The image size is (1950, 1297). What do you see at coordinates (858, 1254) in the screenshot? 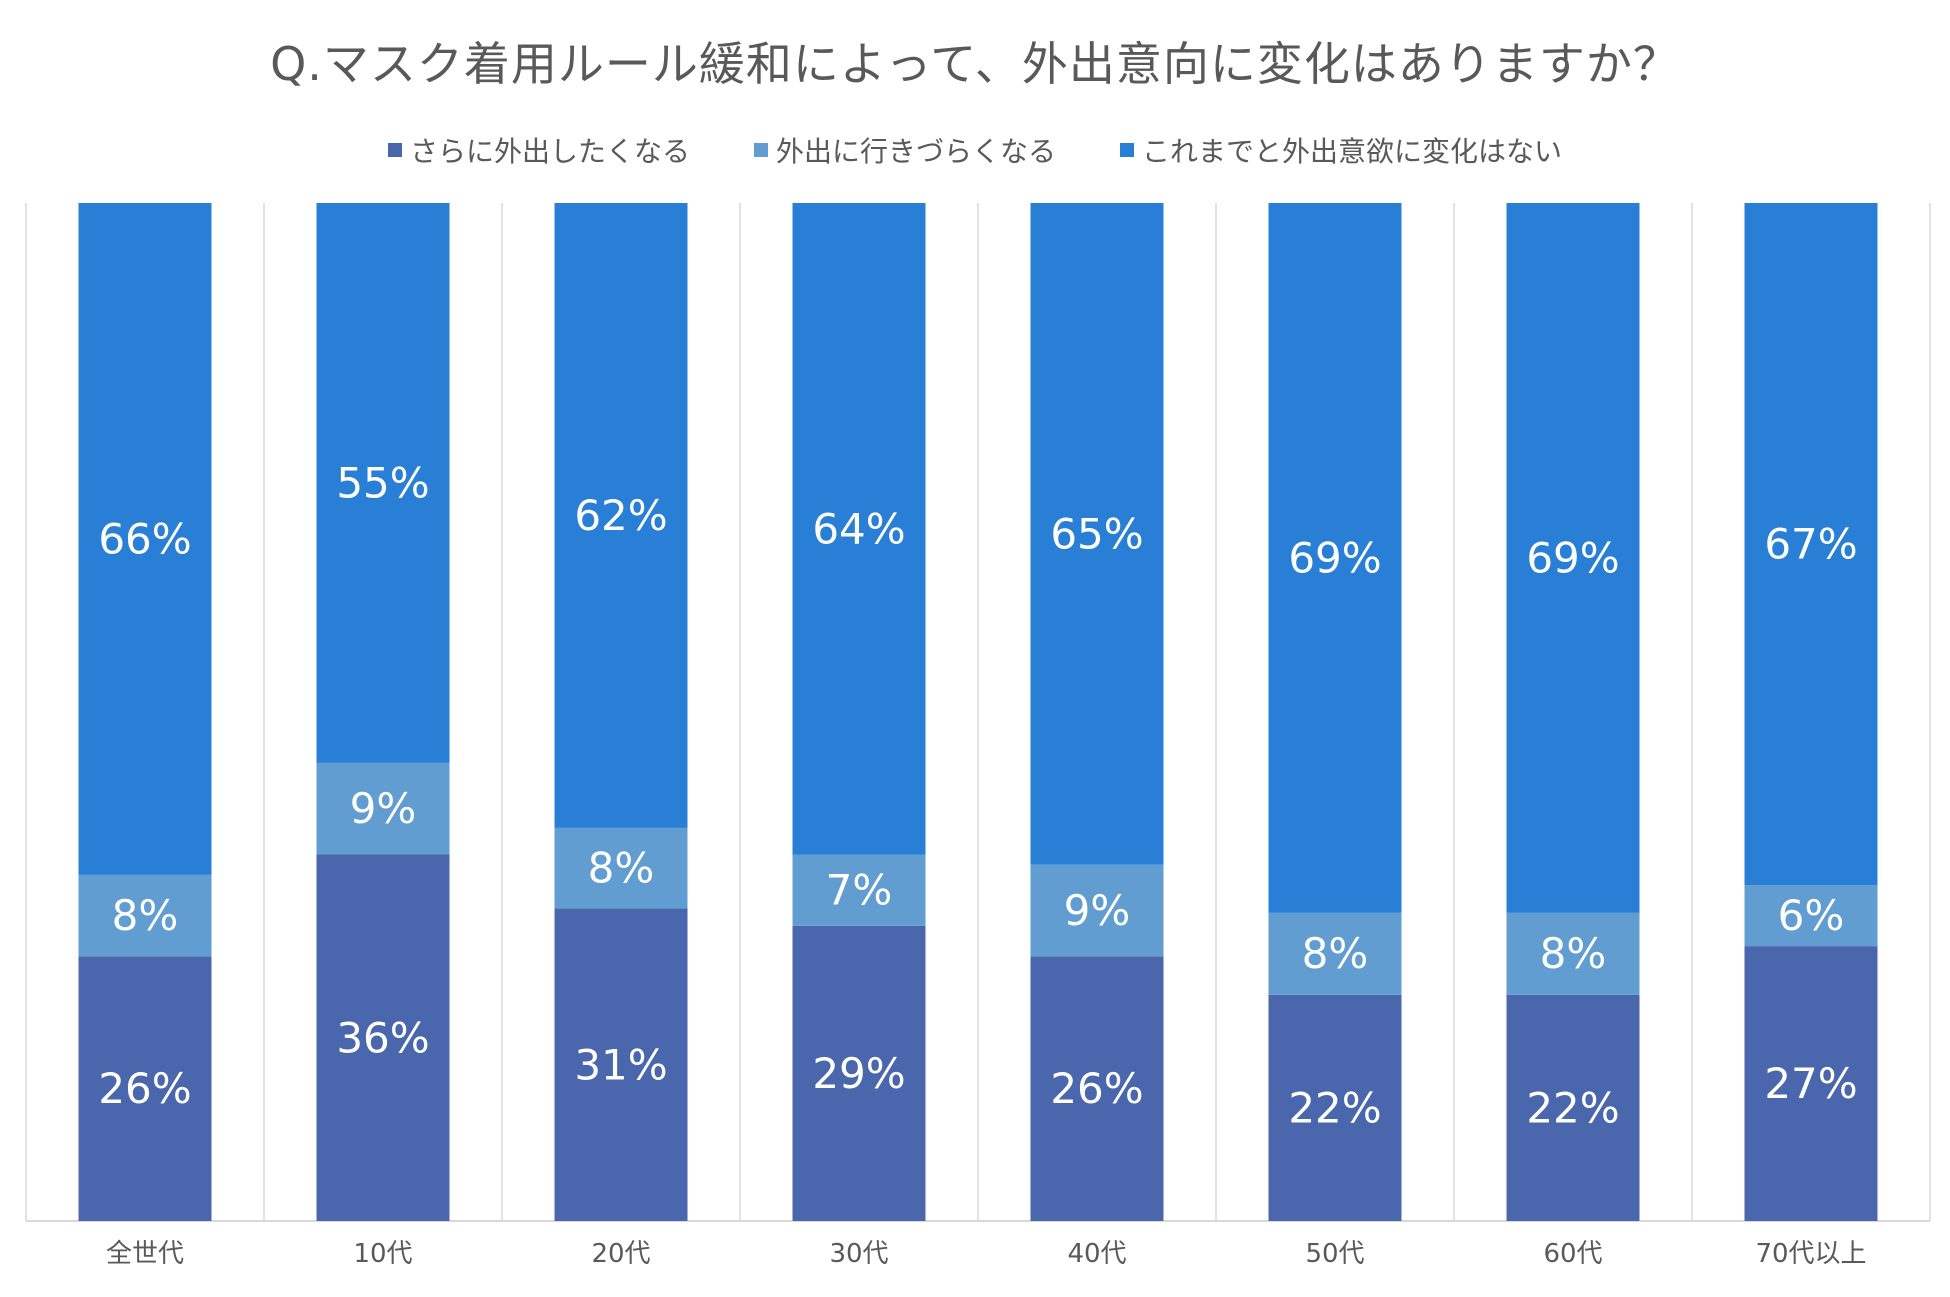
I see `x-tick-label: 30代` at bounding box center [858, 1254].